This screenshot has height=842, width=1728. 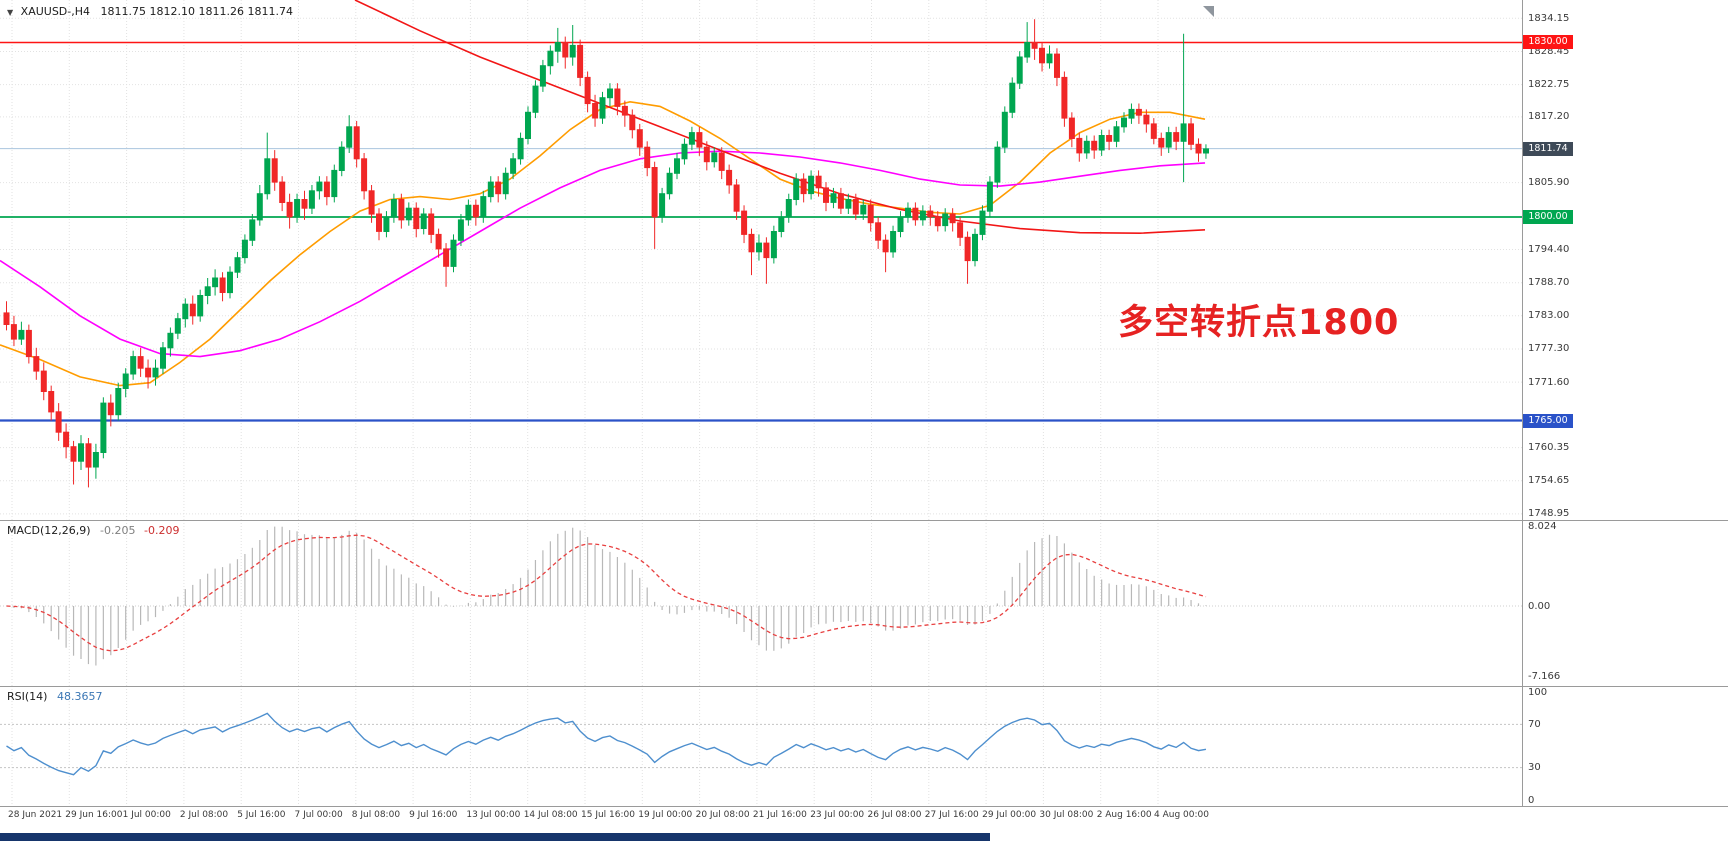 I want to click on time-axis-label: 21 Jul 16:00, so click(x=779, y=815).